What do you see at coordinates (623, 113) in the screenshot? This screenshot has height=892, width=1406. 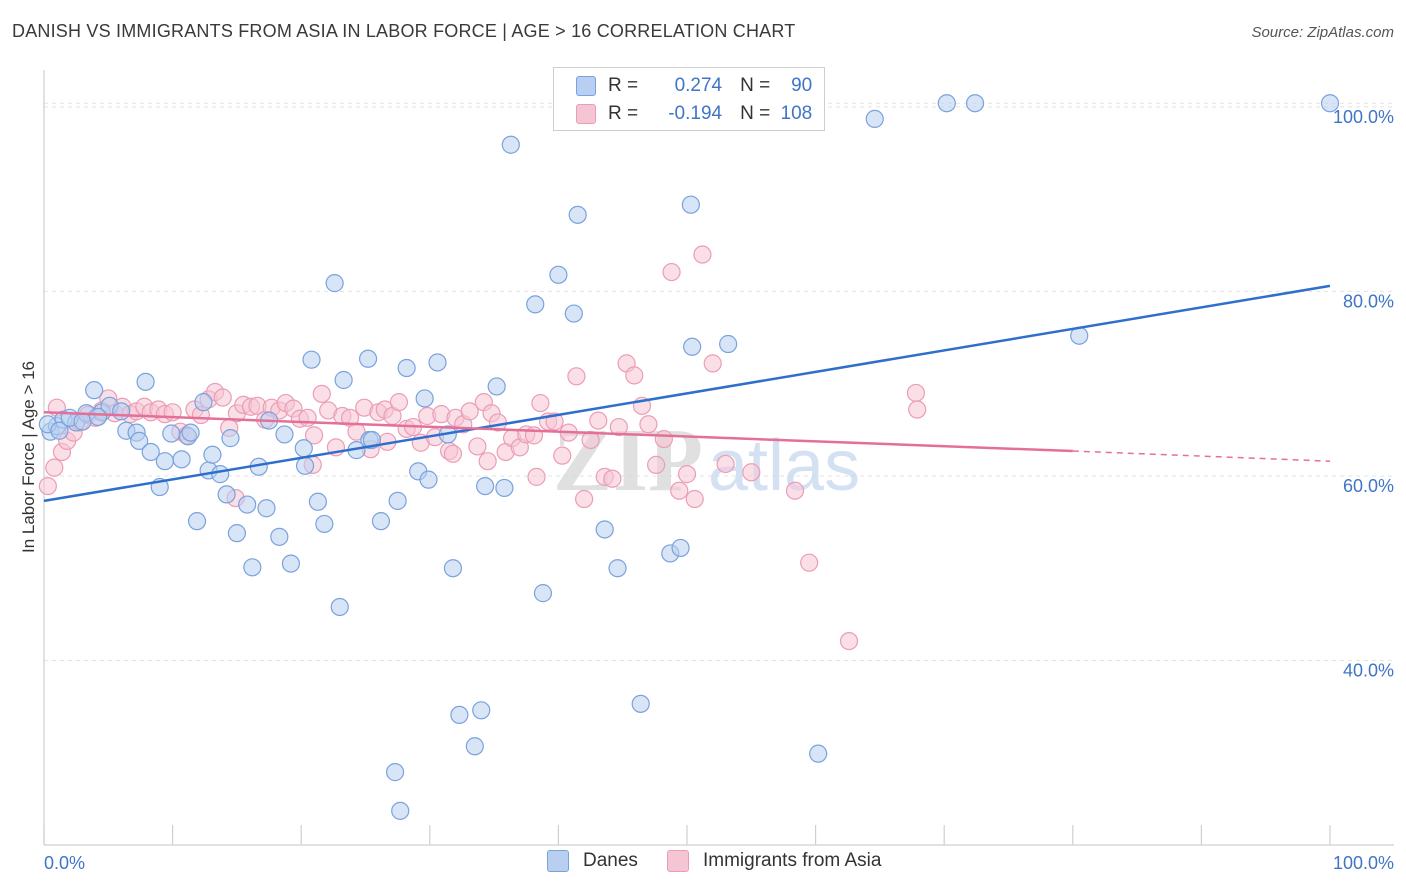 I see `asia-r-label: R =` at bounding box center [623, 113].